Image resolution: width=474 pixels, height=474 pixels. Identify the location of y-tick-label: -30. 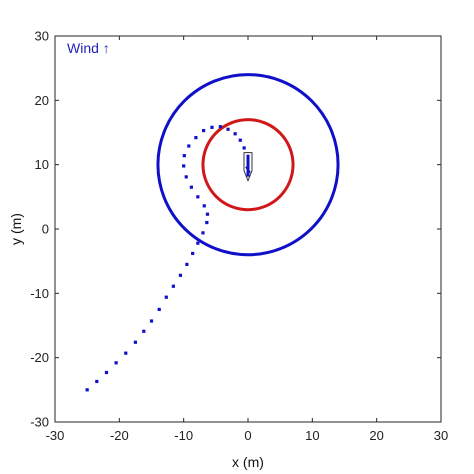
(39, 422).